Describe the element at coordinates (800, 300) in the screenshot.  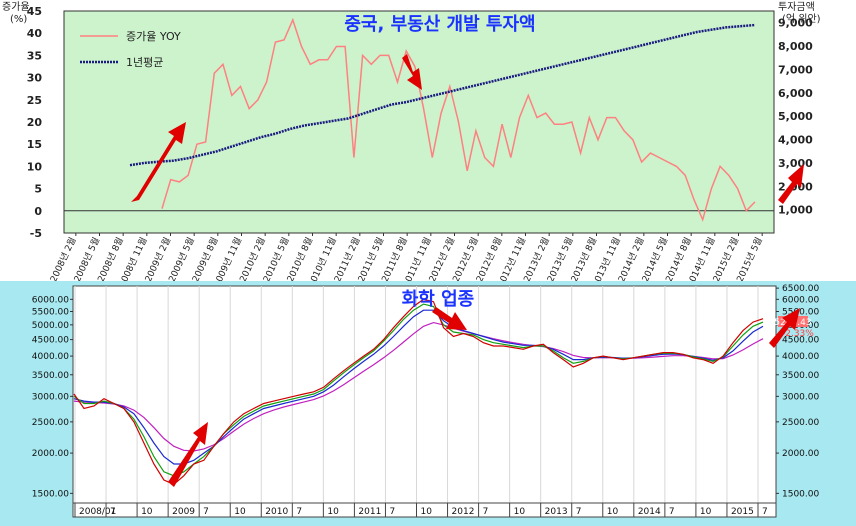
I see `bottom-right-tick-label: 6000.00` at that location.